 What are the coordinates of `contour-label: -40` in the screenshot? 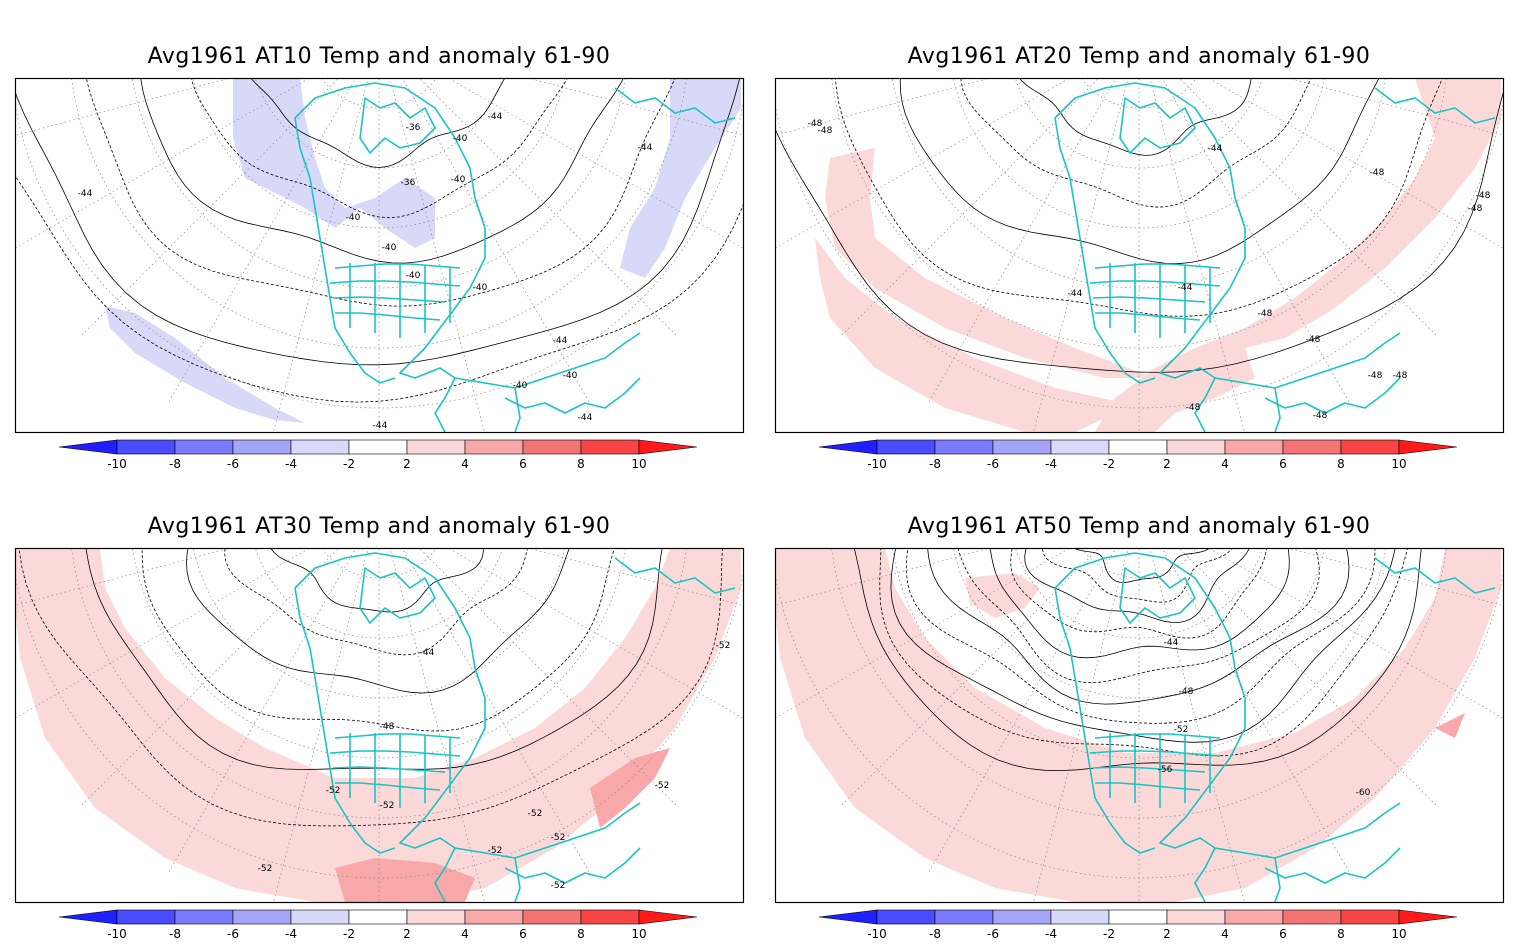 It's located at (570, 376).